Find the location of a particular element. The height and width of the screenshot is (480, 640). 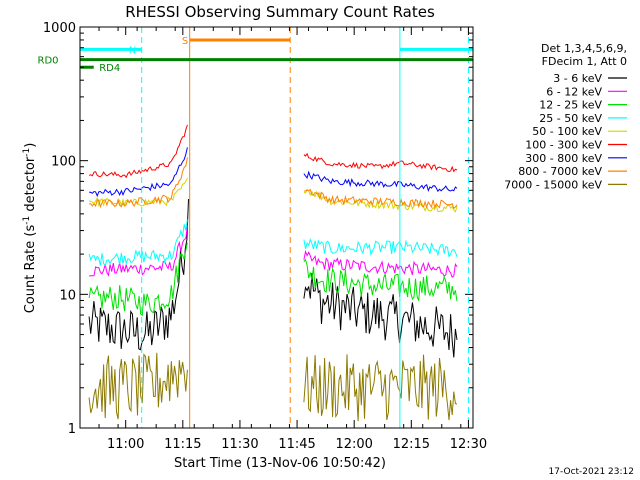

y-tick-label-3: 1000 is located at coordinates (59, 28).